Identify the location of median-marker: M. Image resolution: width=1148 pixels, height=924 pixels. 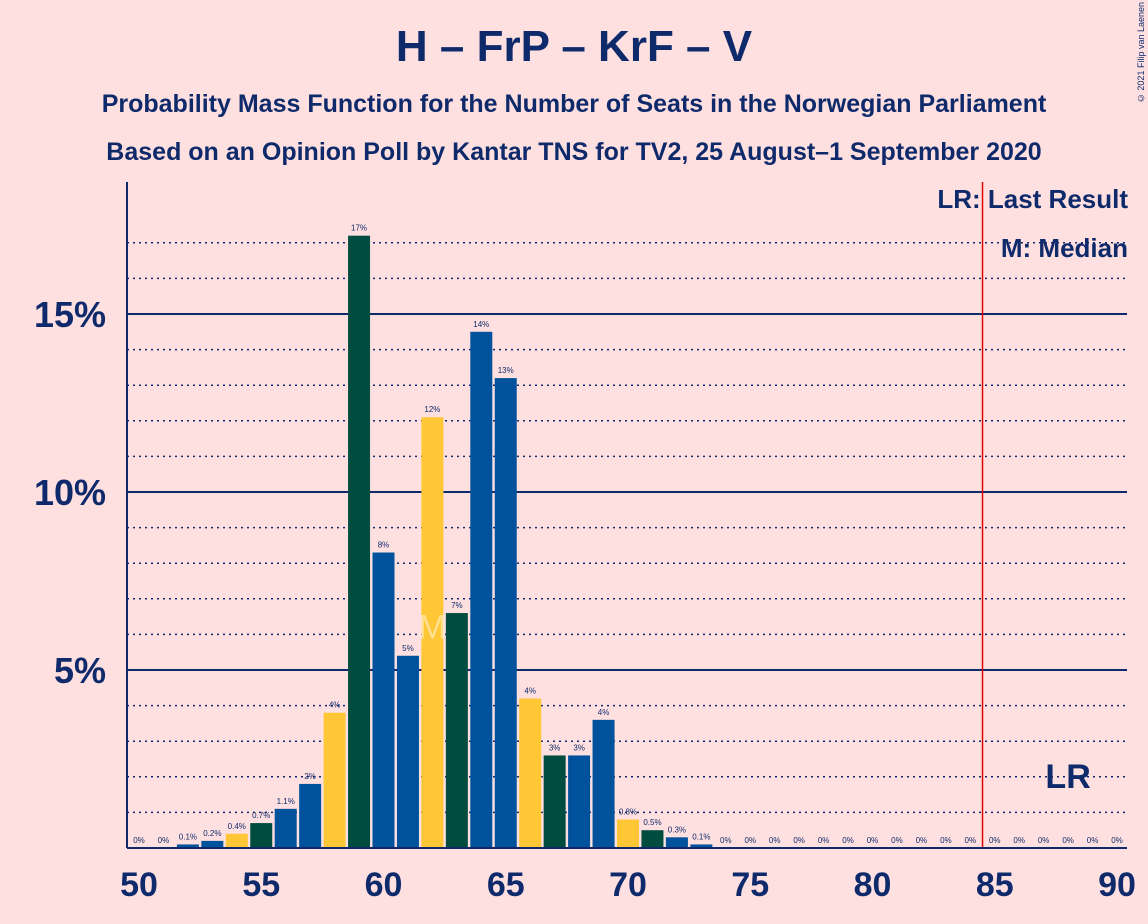
(432, 628).